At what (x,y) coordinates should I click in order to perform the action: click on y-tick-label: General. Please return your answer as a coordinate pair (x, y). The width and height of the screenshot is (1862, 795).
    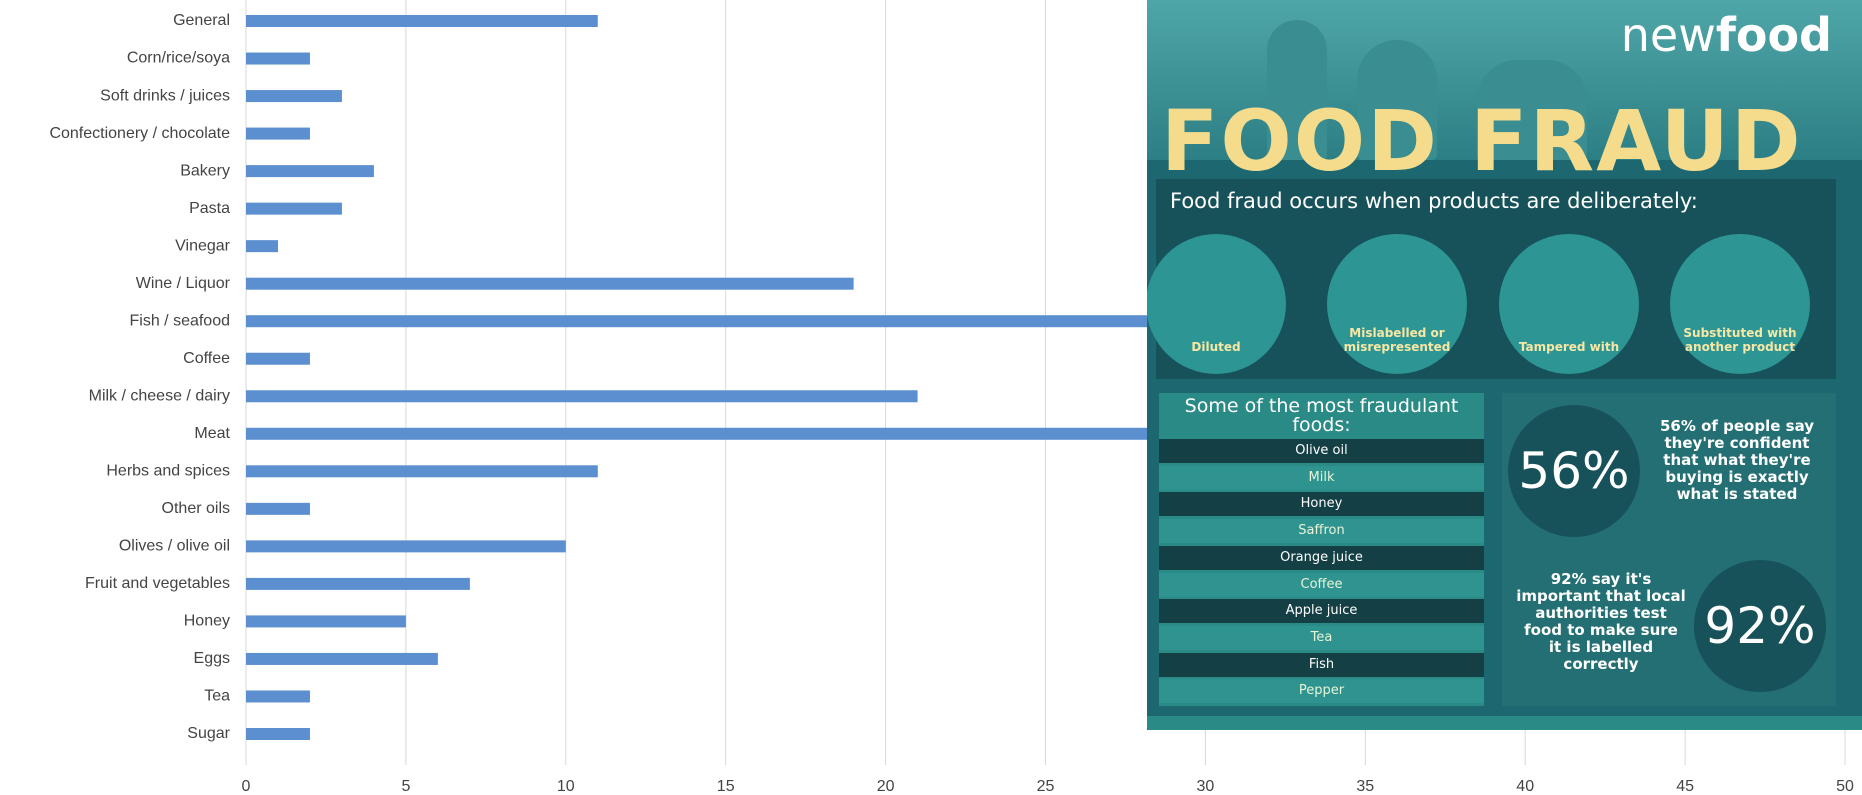
    Looking at the image, I should click on (201, 20).